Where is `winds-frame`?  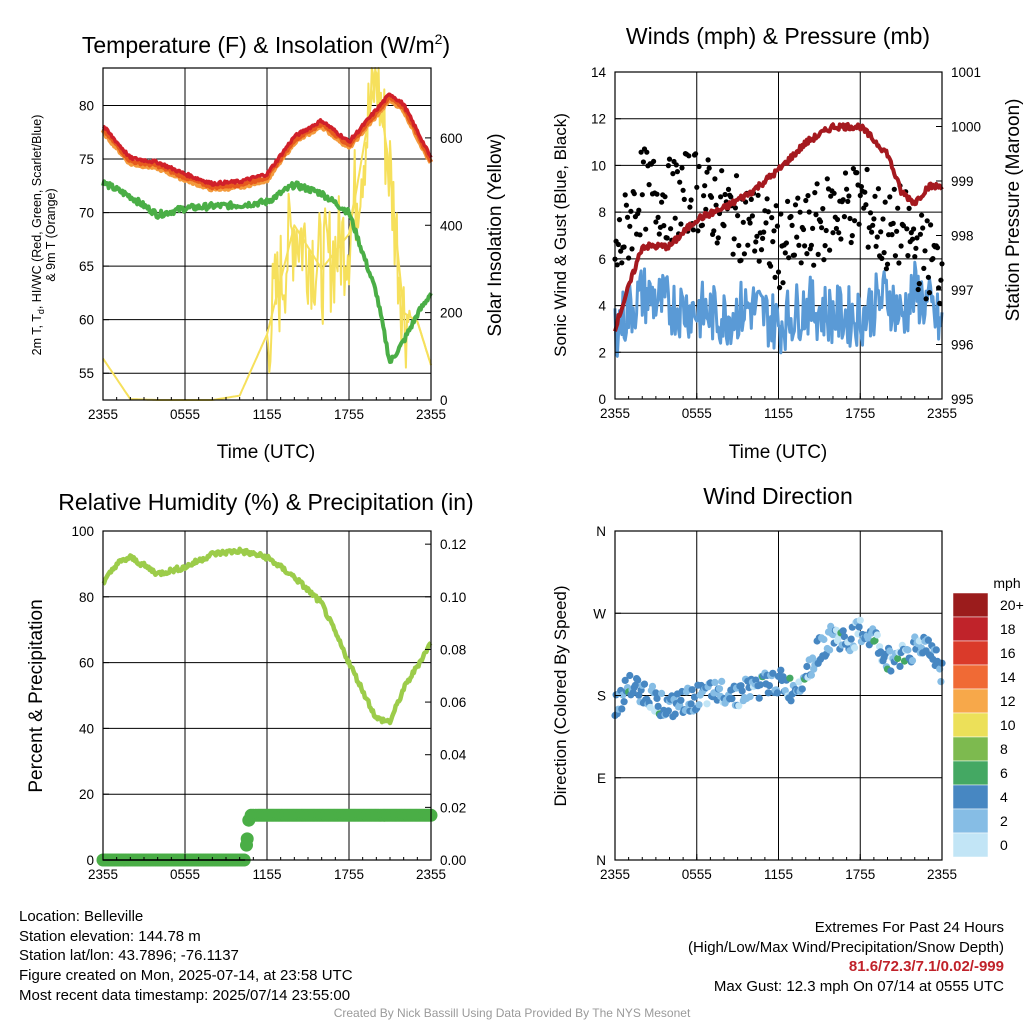 winds-frame is located at coordinates (778, 235).